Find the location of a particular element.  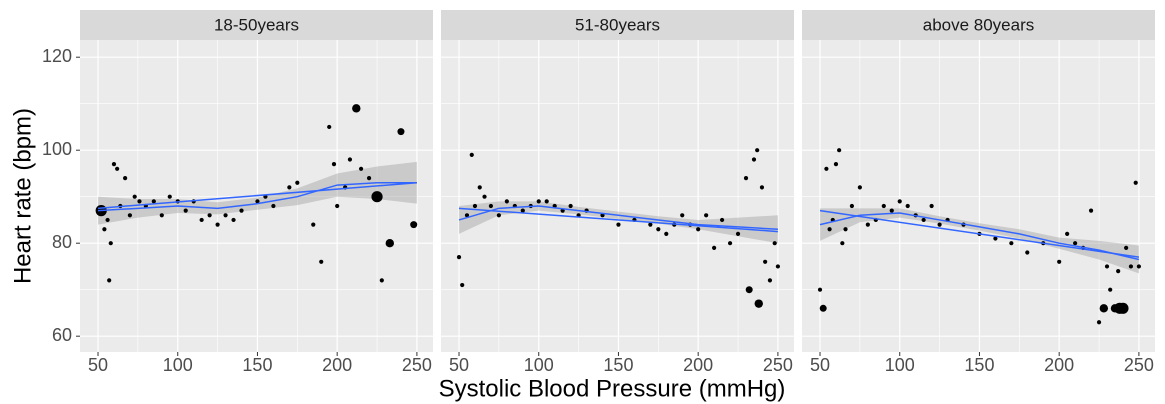

y-tick-label: 120 is located at coordinates (57, 56).